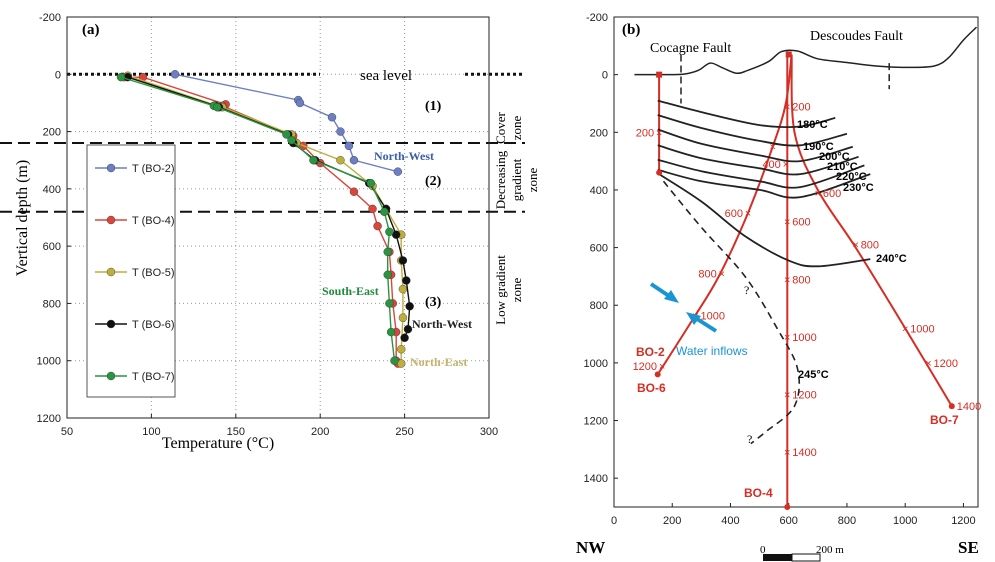  What do you see at coordinates (771, 165) in the screenshot?
I see `md-label-bo4: 400` at bounding box center [771, 165].